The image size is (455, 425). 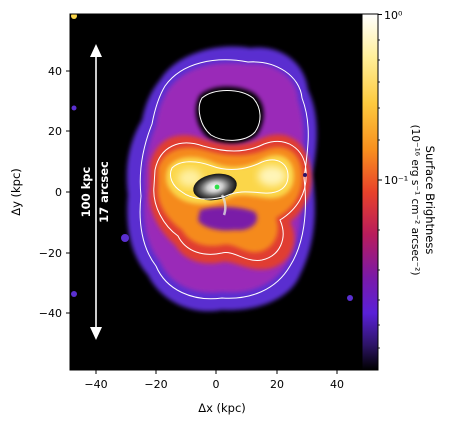 What do you see at coordinates (50, 253) in the screenshot?
I see `y-tick-label: −20` at bounding box center [50, 253].